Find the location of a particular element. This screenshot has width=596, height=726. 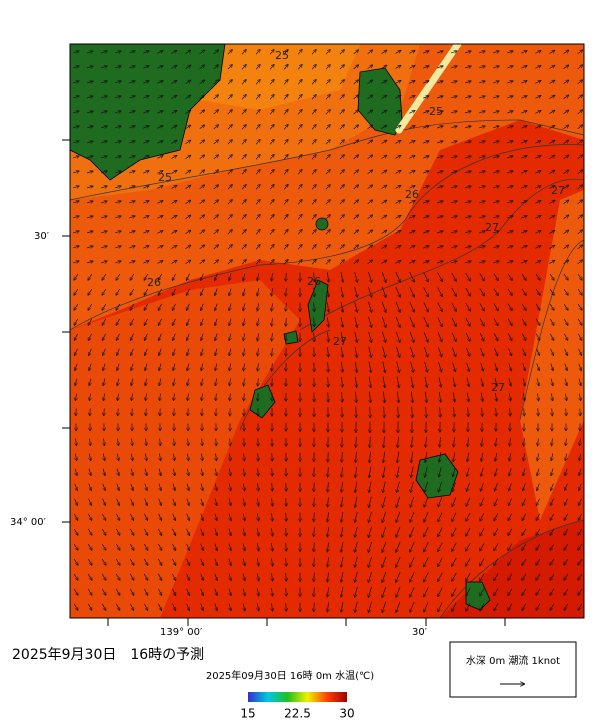

forecast-title: 2025年9月30日 16時の予測 is located at coordinates (108, 655).